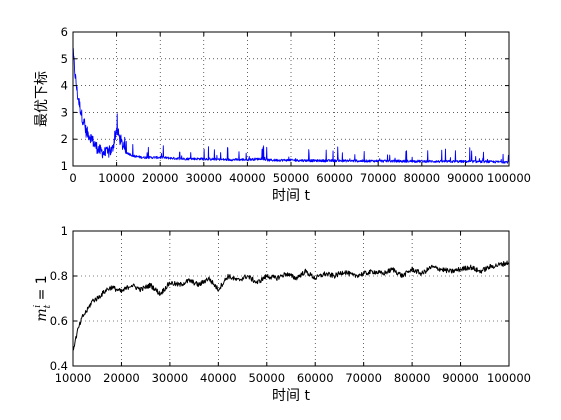 The width and height of the screenshot is (561, 420). I want to click on y-tick-label: 5, so click(64, 59).